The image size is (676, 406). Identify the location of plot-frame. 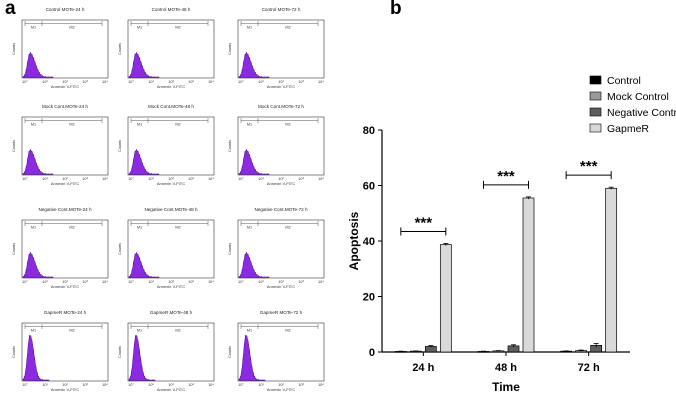
(171, 249).